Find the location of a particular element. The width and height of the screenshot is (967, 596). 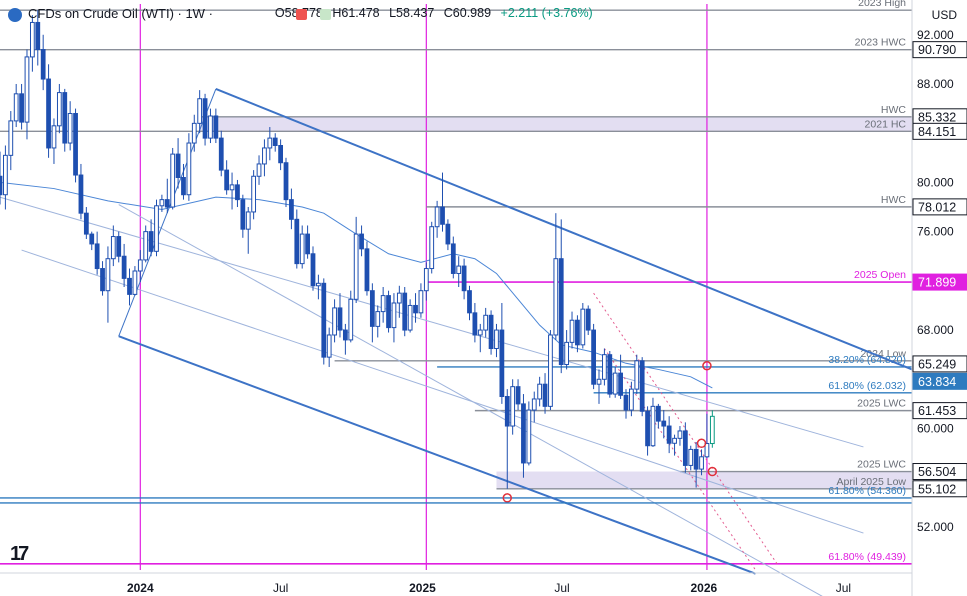

level-label-10: 2025 LWC is located at coordinates (881, 465).